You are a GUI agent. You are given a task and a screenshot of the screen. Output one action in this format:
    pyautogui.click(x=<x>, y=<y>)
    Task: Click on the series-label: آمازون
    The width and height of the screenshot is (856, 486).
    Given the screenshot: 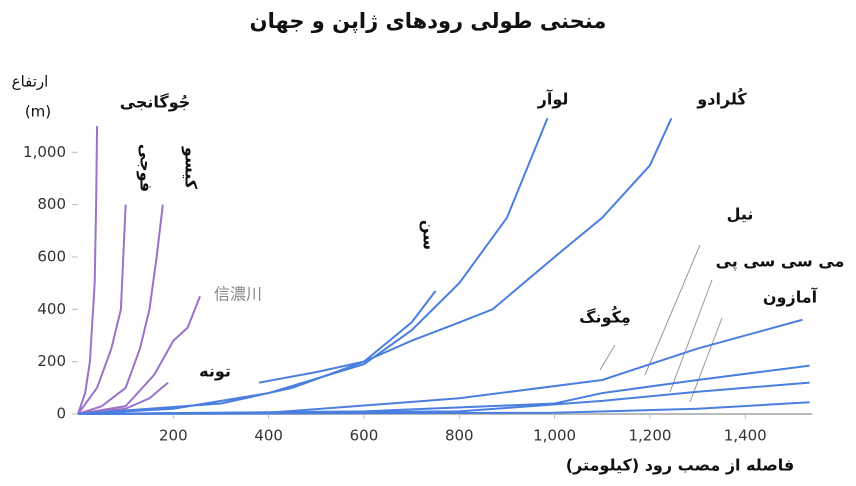 What is the action you would take?
    pyautogui.click(x=790, y=297)
    